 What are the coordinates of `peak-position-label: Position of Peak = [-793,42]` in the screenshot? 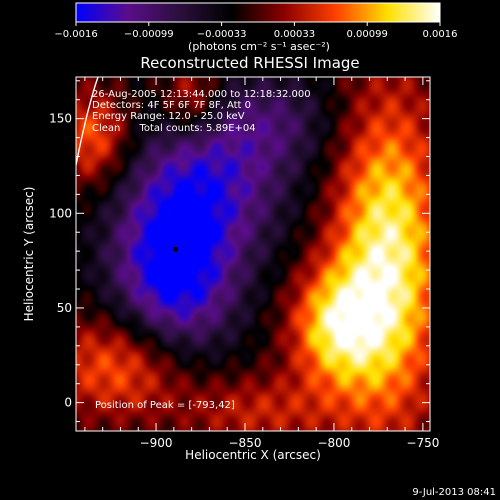 It's located at (165, 405).